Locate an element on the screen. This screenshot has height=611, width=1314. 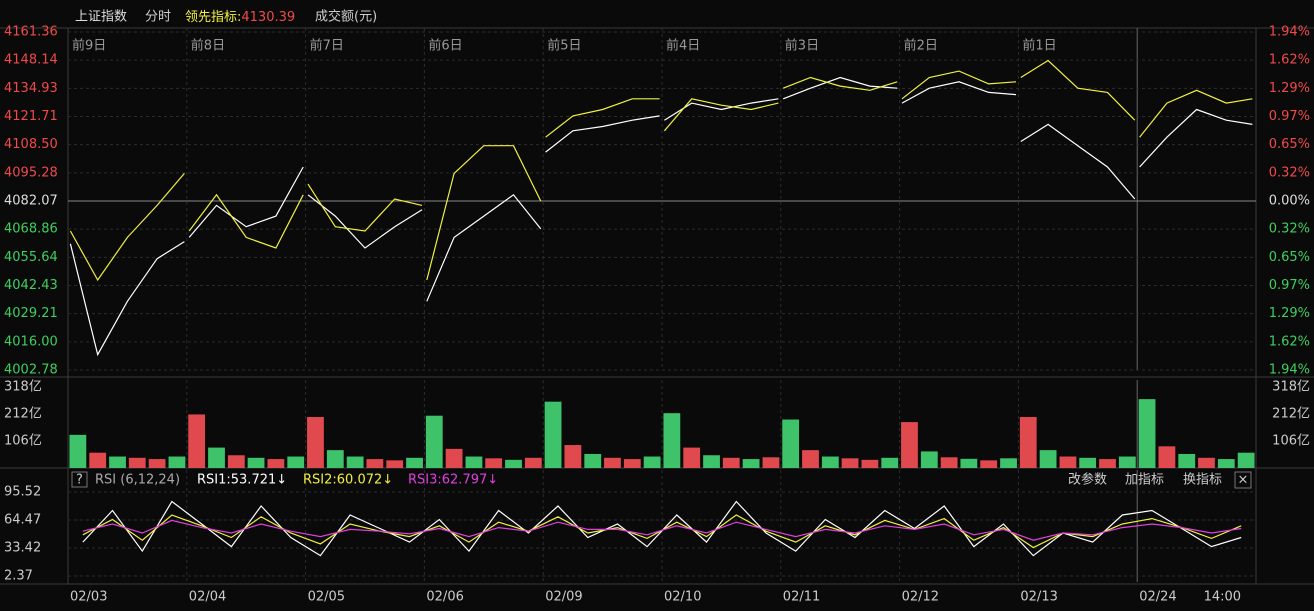
day-label: 前9日 is located at coordinates (89, 46).